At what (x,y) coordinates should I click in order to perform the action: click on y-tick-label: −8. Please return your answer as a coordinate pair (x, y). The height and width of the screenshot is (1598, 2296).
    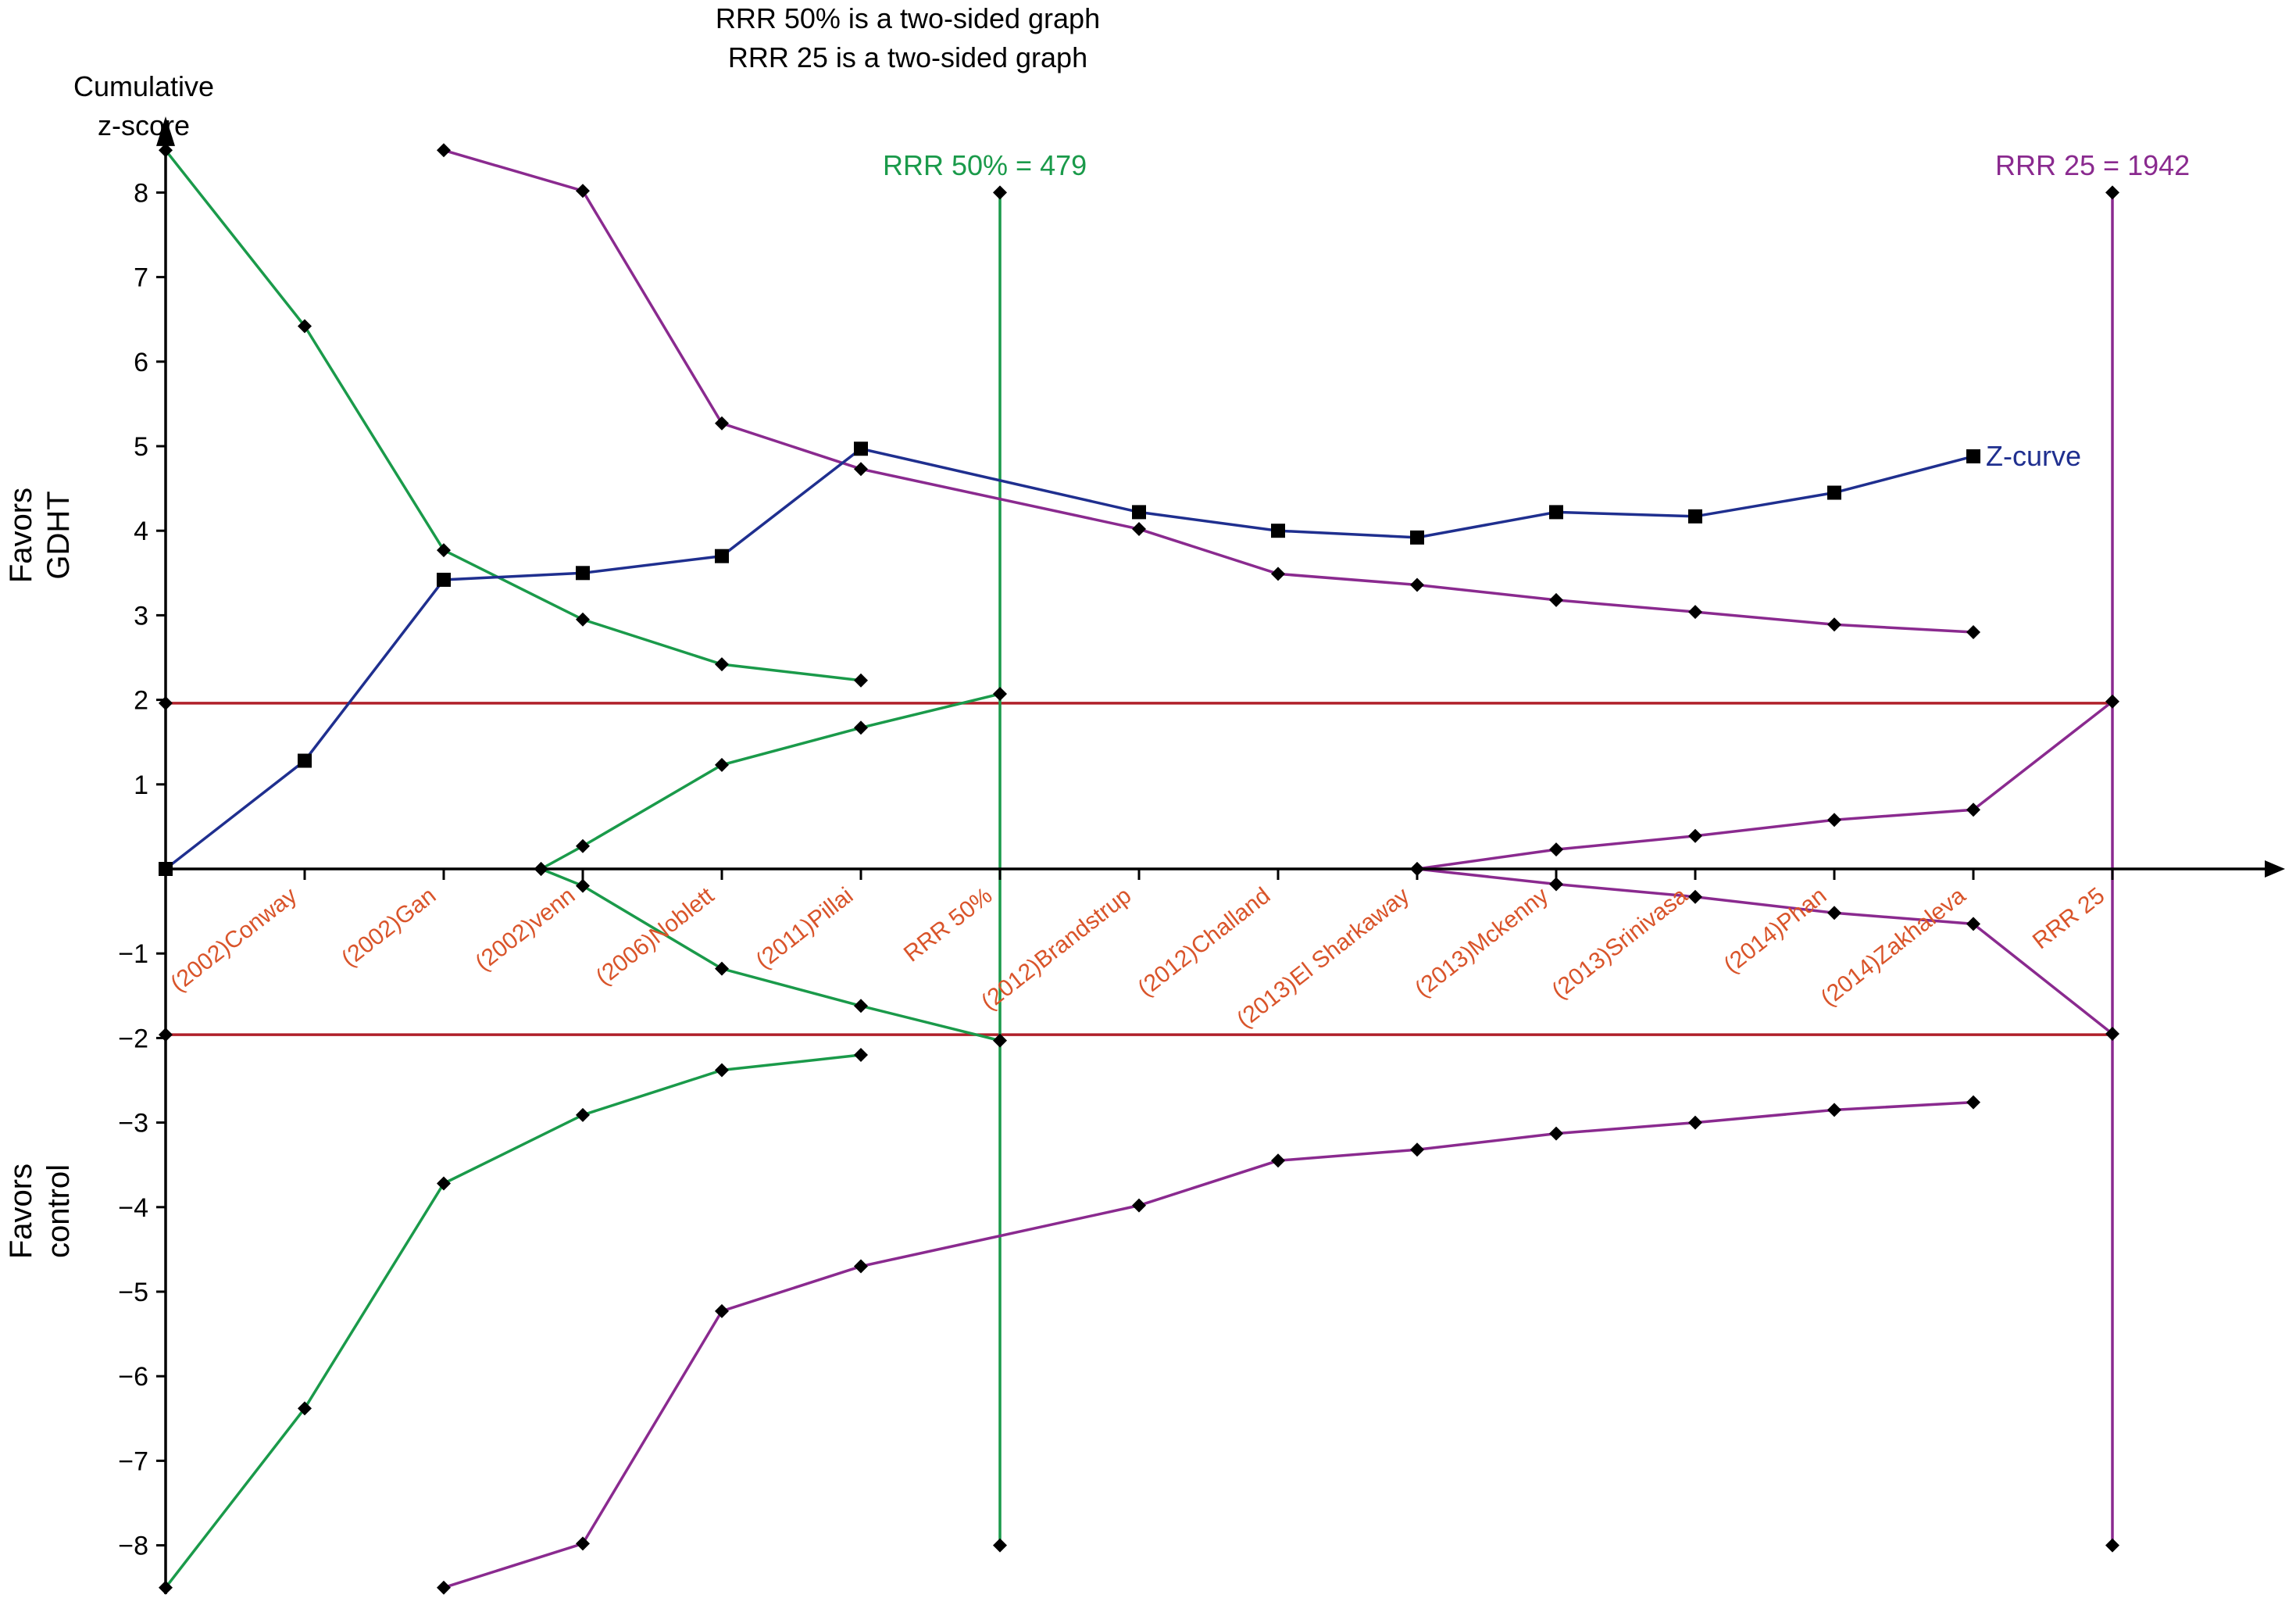
    Looking at the image, I should click on (133, 1546).